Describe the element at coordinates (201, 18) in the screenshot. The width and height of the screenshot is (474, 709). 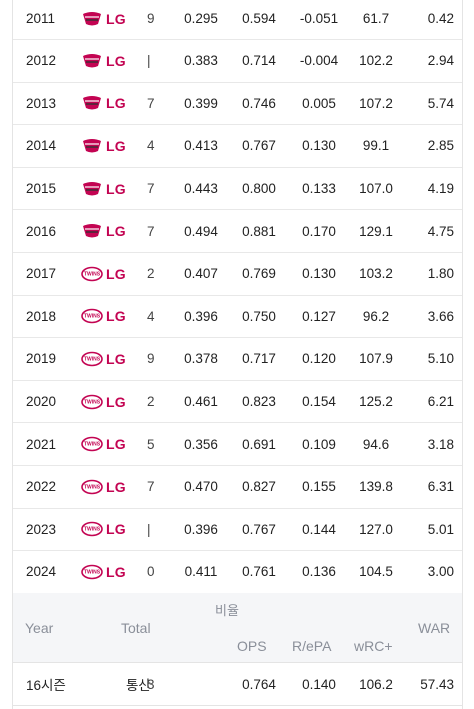
I see `row-obp: 0.295` at that location.